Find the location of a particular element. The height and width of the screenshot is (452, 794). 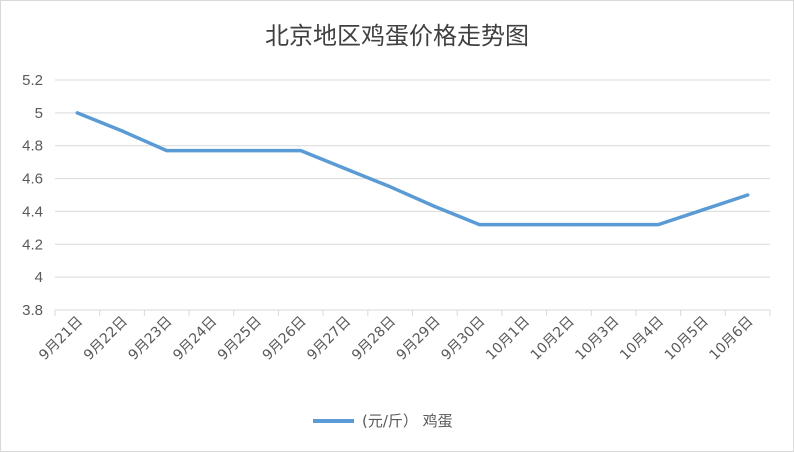

x-tick-label: 9月22日 is located at coordinates (106, 339).